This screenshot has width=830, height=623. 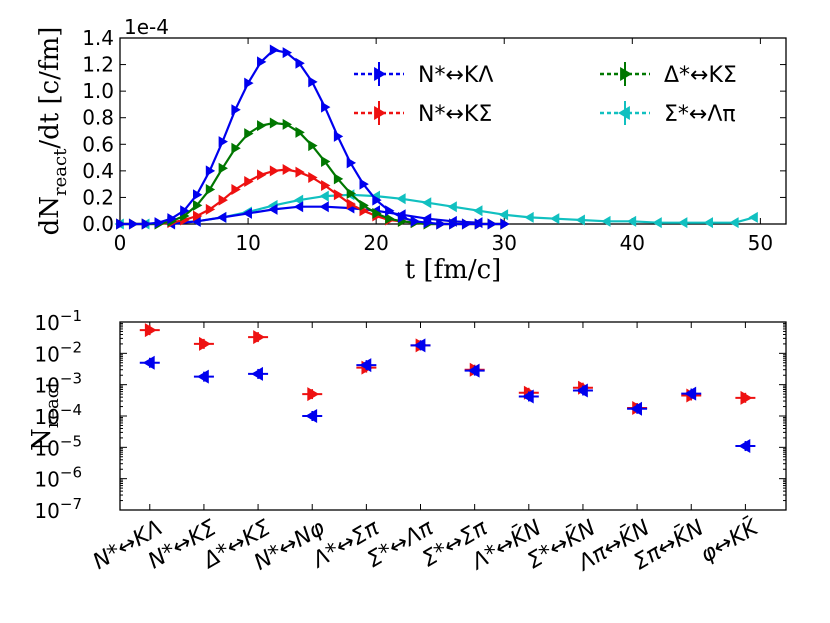 I want to click on top-x-tick-label: 40, so click(x=632, y=243).